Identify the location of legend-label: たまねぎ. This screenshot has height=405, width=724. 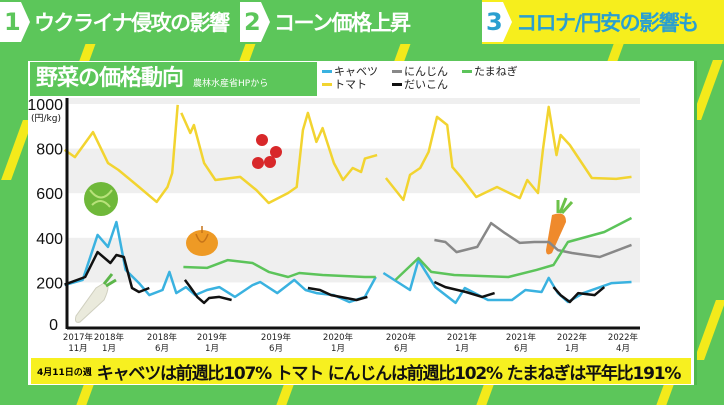
(496, 71).